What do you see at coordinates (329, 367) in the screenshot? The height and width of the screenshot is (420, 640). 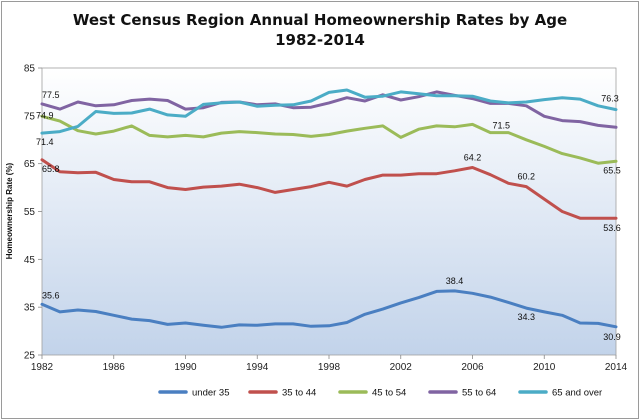 I see `x-tick-label: 1998` at bounding box center [329, 367].